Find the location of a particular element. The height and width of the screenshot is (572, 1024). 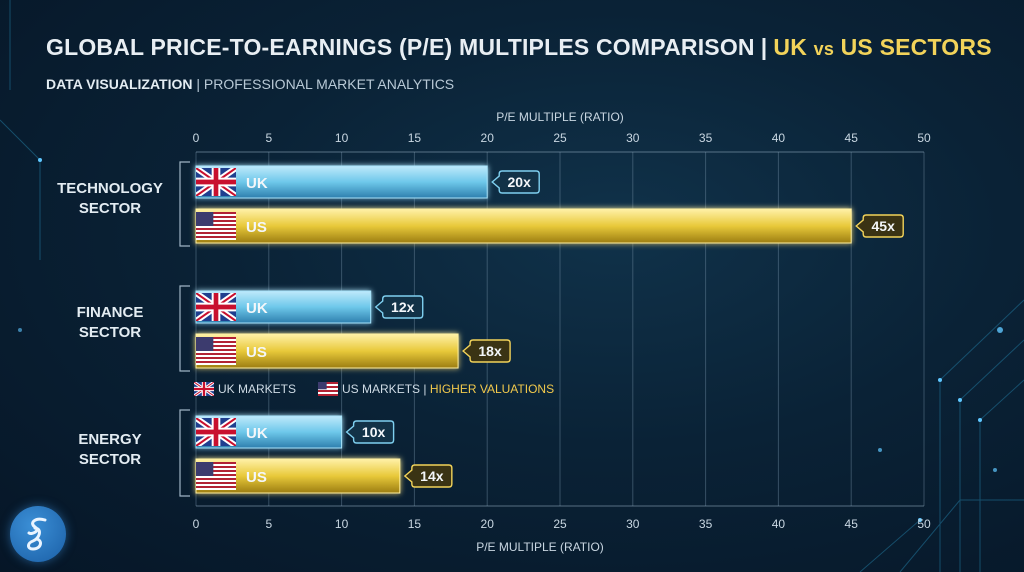

sector-label: TECHNOLOGY SECTOR is located at coordinates (110, 198).